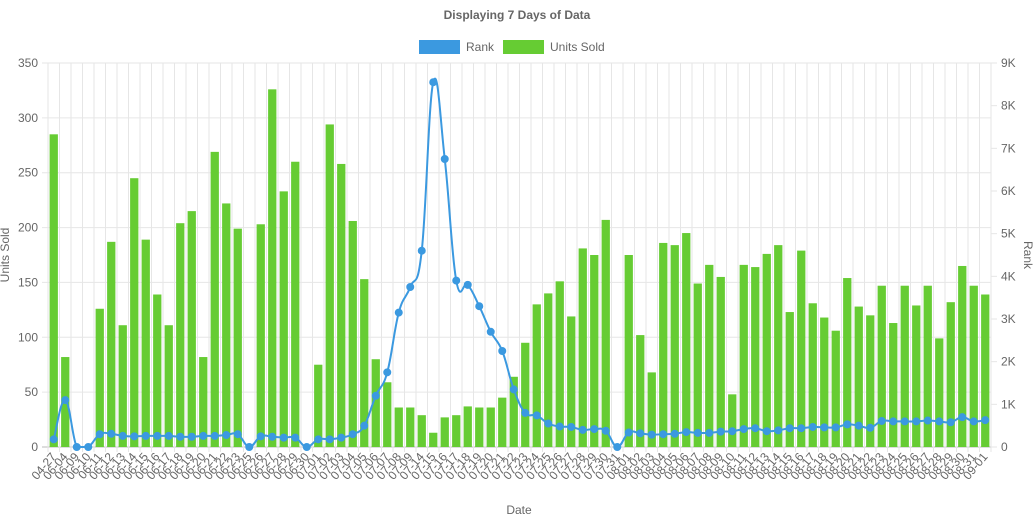 This screenshot has width=1034, height=517. What do you see at coordinates (457, 47) in the screenshot?
I see `legend-item-rank: Rank` at bounding box center [457, 47].